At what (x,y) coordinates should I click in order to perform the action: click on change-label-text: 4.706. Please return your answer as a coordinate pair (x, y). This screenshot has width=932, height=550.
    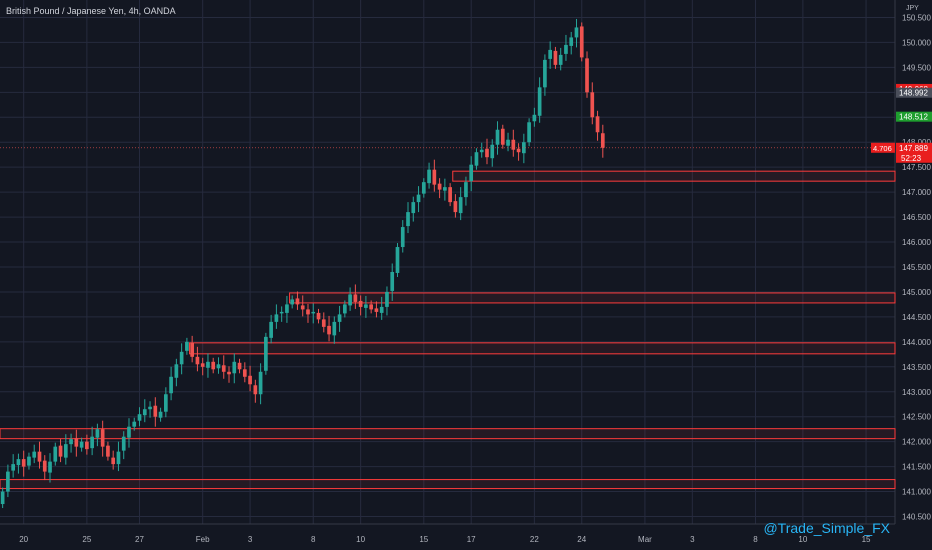
    Looking at the image, I should click on (882, 148).